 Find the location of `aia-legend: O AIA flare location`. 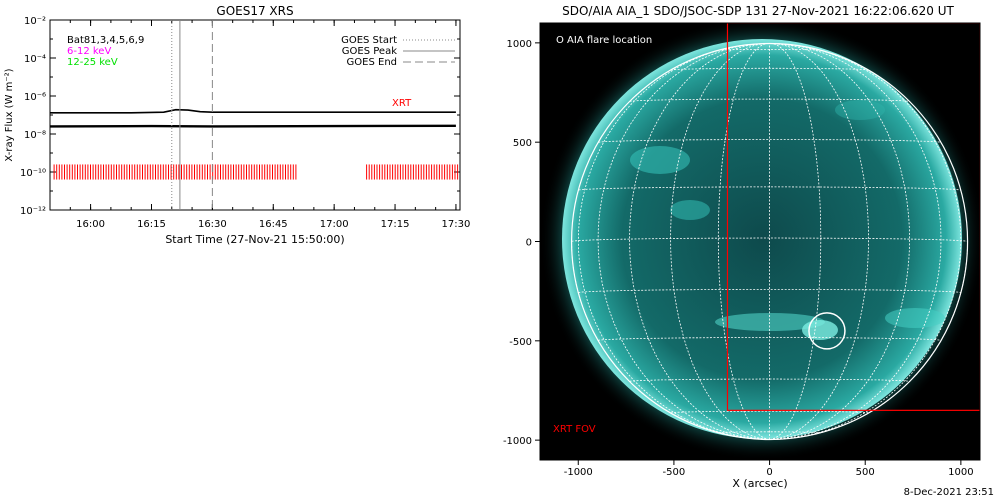

aia-legend: O AIA flare location is located at coordinates (604, 40).